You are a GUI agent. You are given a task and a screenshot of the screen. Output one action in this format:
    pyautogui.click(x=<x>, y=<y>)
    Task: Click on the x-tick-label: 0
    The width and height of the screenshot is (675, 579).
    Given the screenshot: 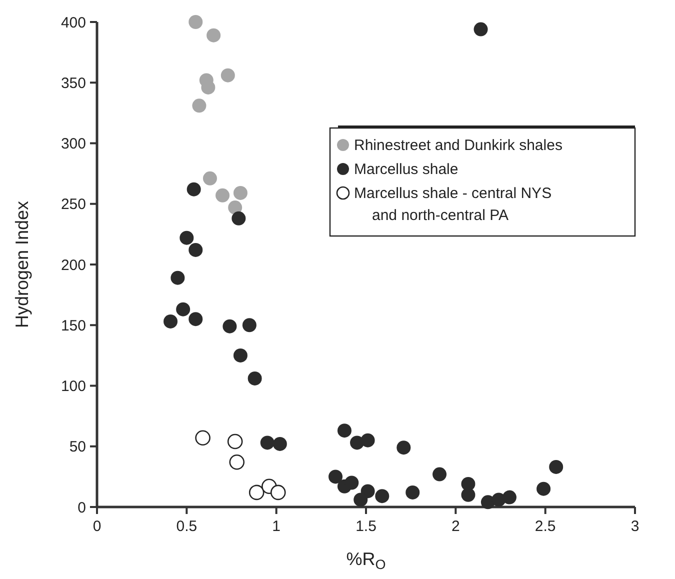 What is the action you would take?
    pyautogui.click(x=97, y=526)
    